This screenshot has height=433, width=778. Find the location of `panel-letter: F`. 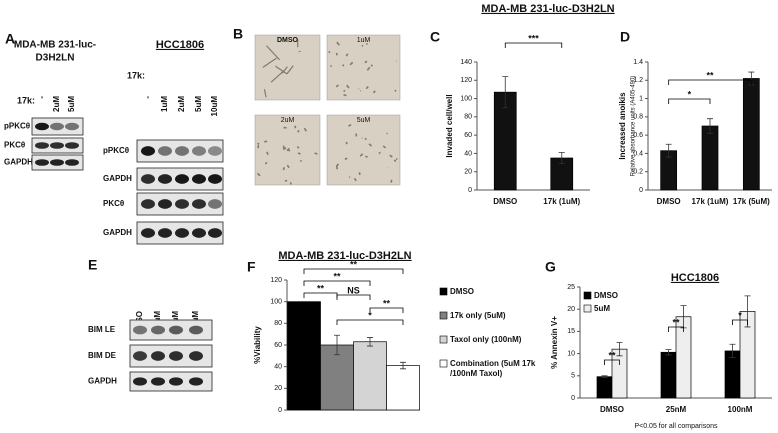

panel-letter: F is located at coordinates (251, 267).